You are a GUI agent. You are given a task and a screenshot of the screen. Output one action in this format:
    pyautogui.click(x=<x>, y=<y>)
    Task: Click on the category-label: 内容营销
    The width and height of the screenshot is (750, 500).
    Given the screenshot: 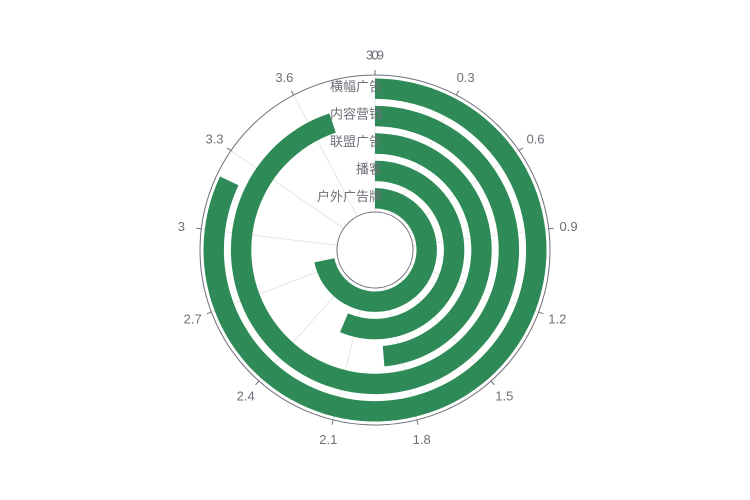 What is the action you would take?
    pyautogui.click(x=356, y=114)
    